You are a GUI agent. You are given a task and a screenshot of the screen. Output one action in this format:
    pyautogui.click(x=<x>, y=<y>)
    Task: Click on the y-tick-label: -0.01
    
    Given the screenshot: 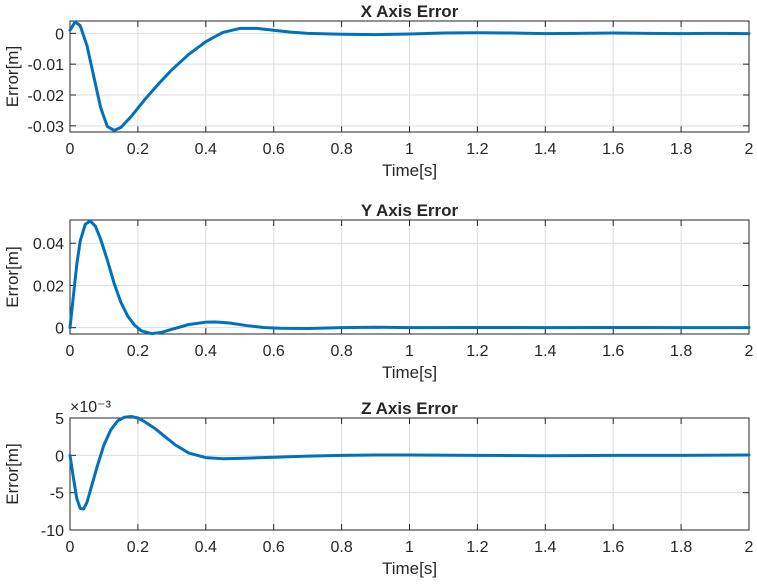 What is the action you would take?
    pyautogui.click(x=46, y=65)
    